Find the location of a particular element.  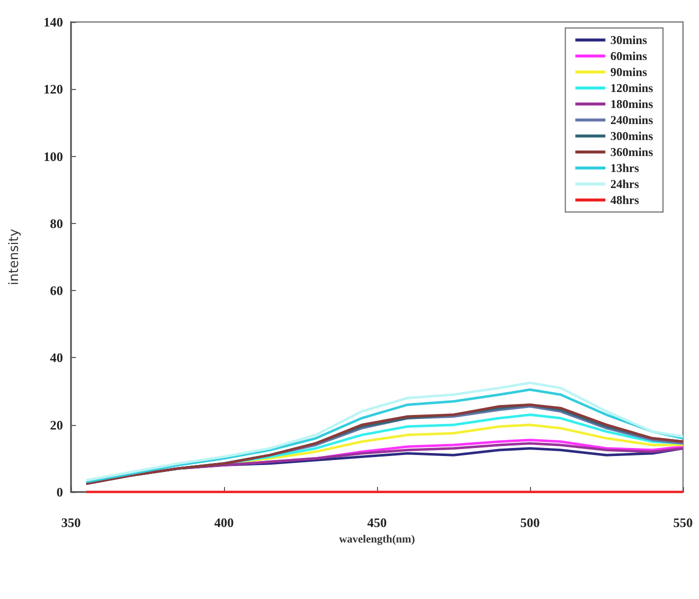

legend-label: 60mins is located at coordinates (629, 56).